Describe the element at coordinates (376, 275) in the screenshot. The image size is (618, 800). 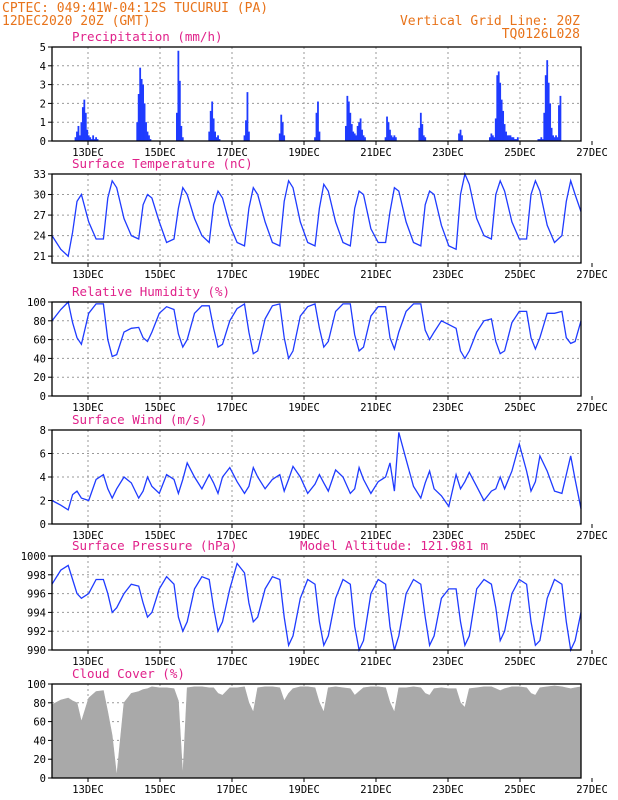
I see `temp-xtick-label: 21DEC` at that location.